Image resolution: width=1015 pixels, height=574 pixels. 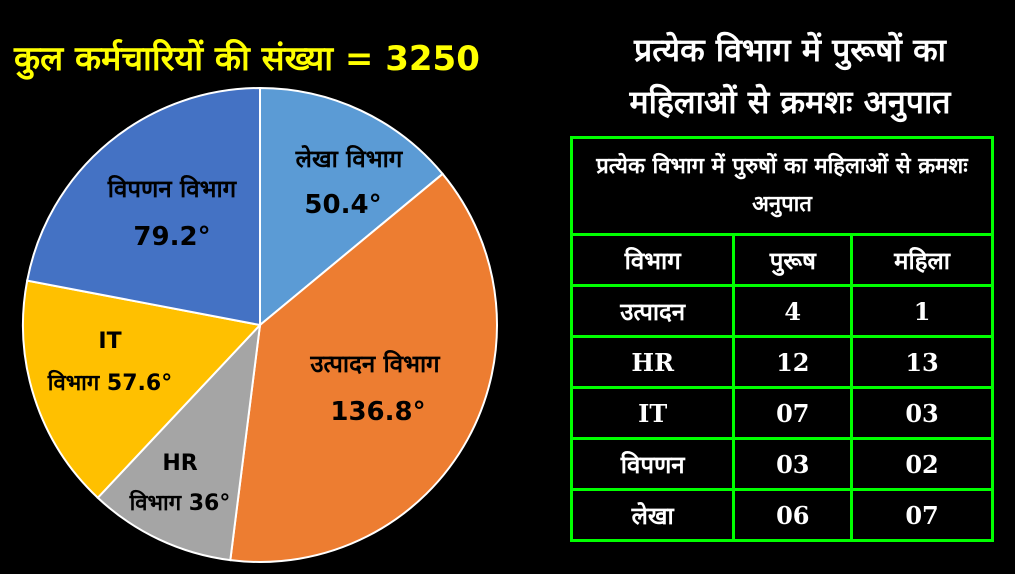 I want to click on table-row: IT 07 03, so click(x=781, y=413).